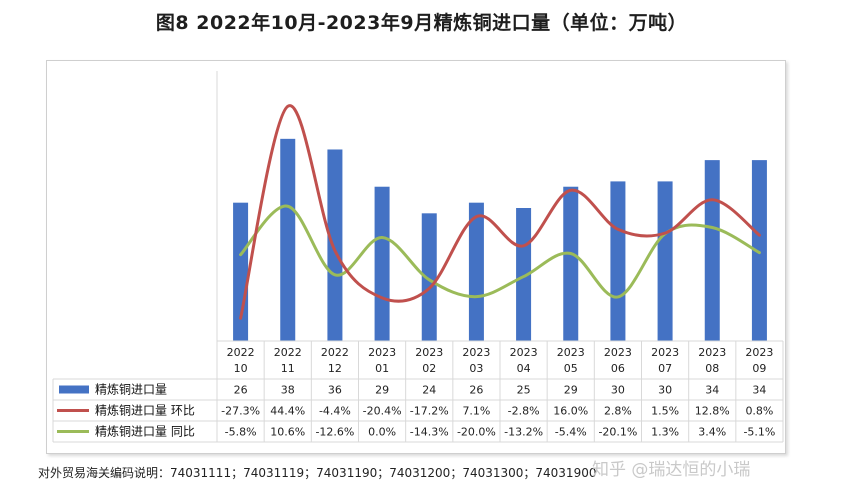  What do you see at coordinates (524, 411) in the screenshot?
I see `cell-mom-6: -2.8%` at bounding box center [524, 411].